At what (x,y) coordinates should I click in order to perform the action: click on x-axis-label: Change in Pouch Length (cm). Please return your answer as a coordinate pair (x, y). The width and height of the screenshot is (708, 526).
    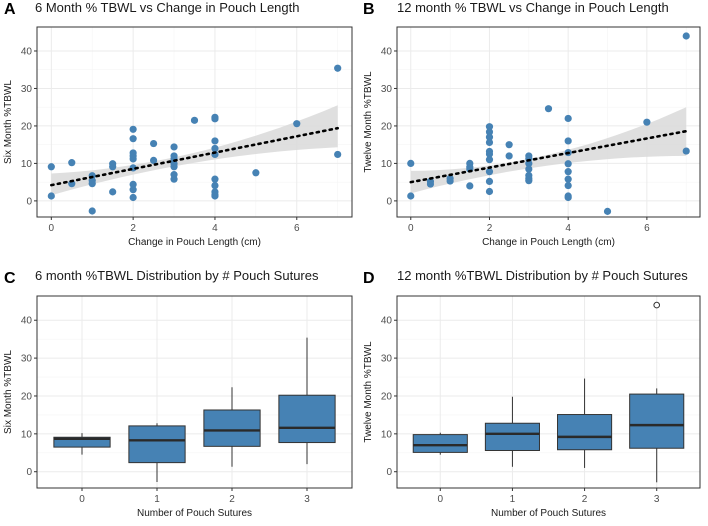
    Looking at the image, I should click on (194, 242).